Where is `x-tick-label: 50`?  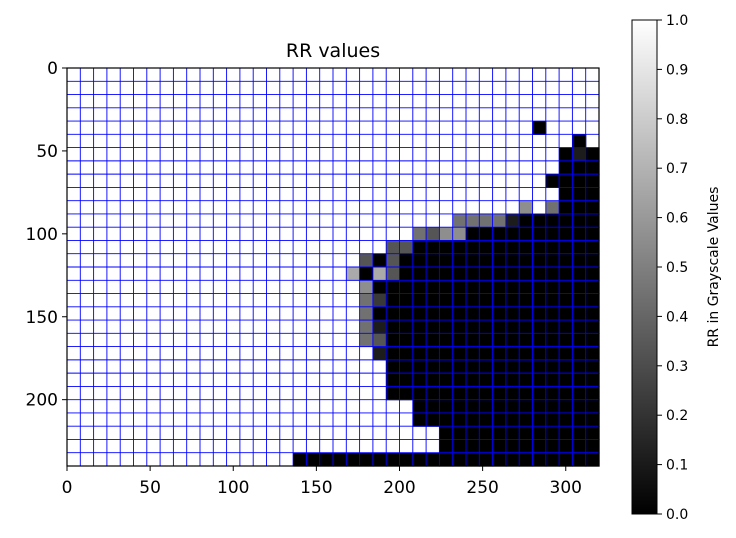
x-tick-label: 50 is located at coordinates (150, 488).